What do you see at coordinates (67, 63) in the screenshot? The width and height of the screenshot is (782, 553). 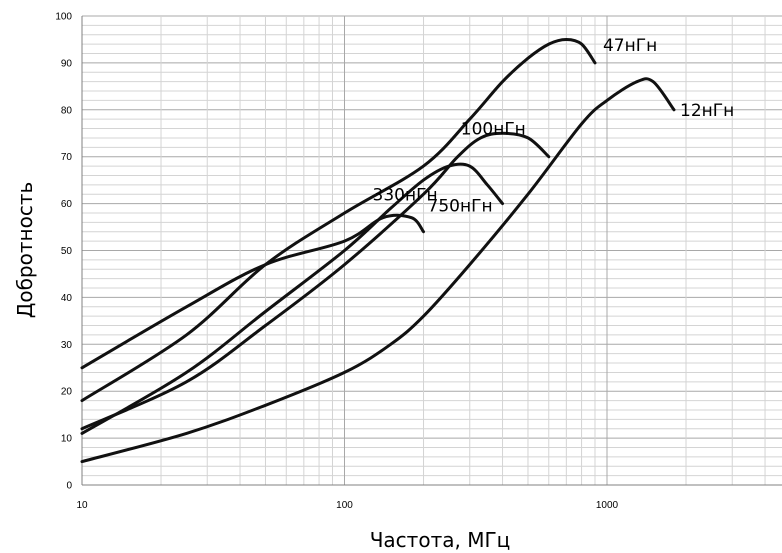 I see `y-tick-label: 90` at bounding box center [67, 63].